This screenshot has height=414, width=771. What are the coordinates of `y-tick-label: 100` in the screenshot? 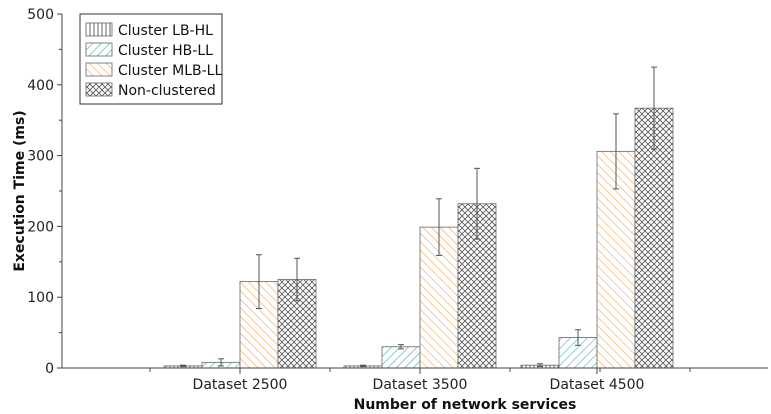 It's located at (40, 298).